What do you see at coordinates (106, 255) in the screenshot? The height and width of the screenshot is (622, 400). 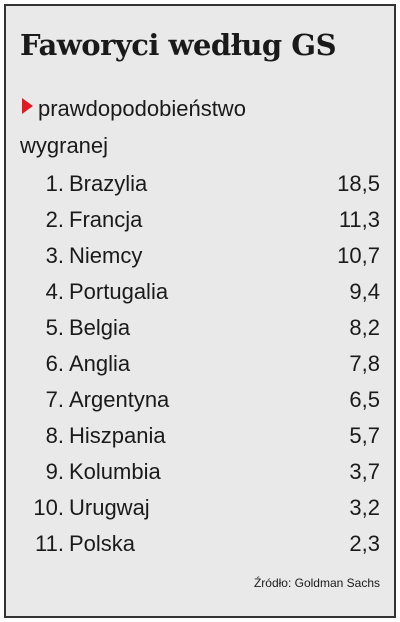 I see `country: Niemcy` at bounding box center [106, 255].